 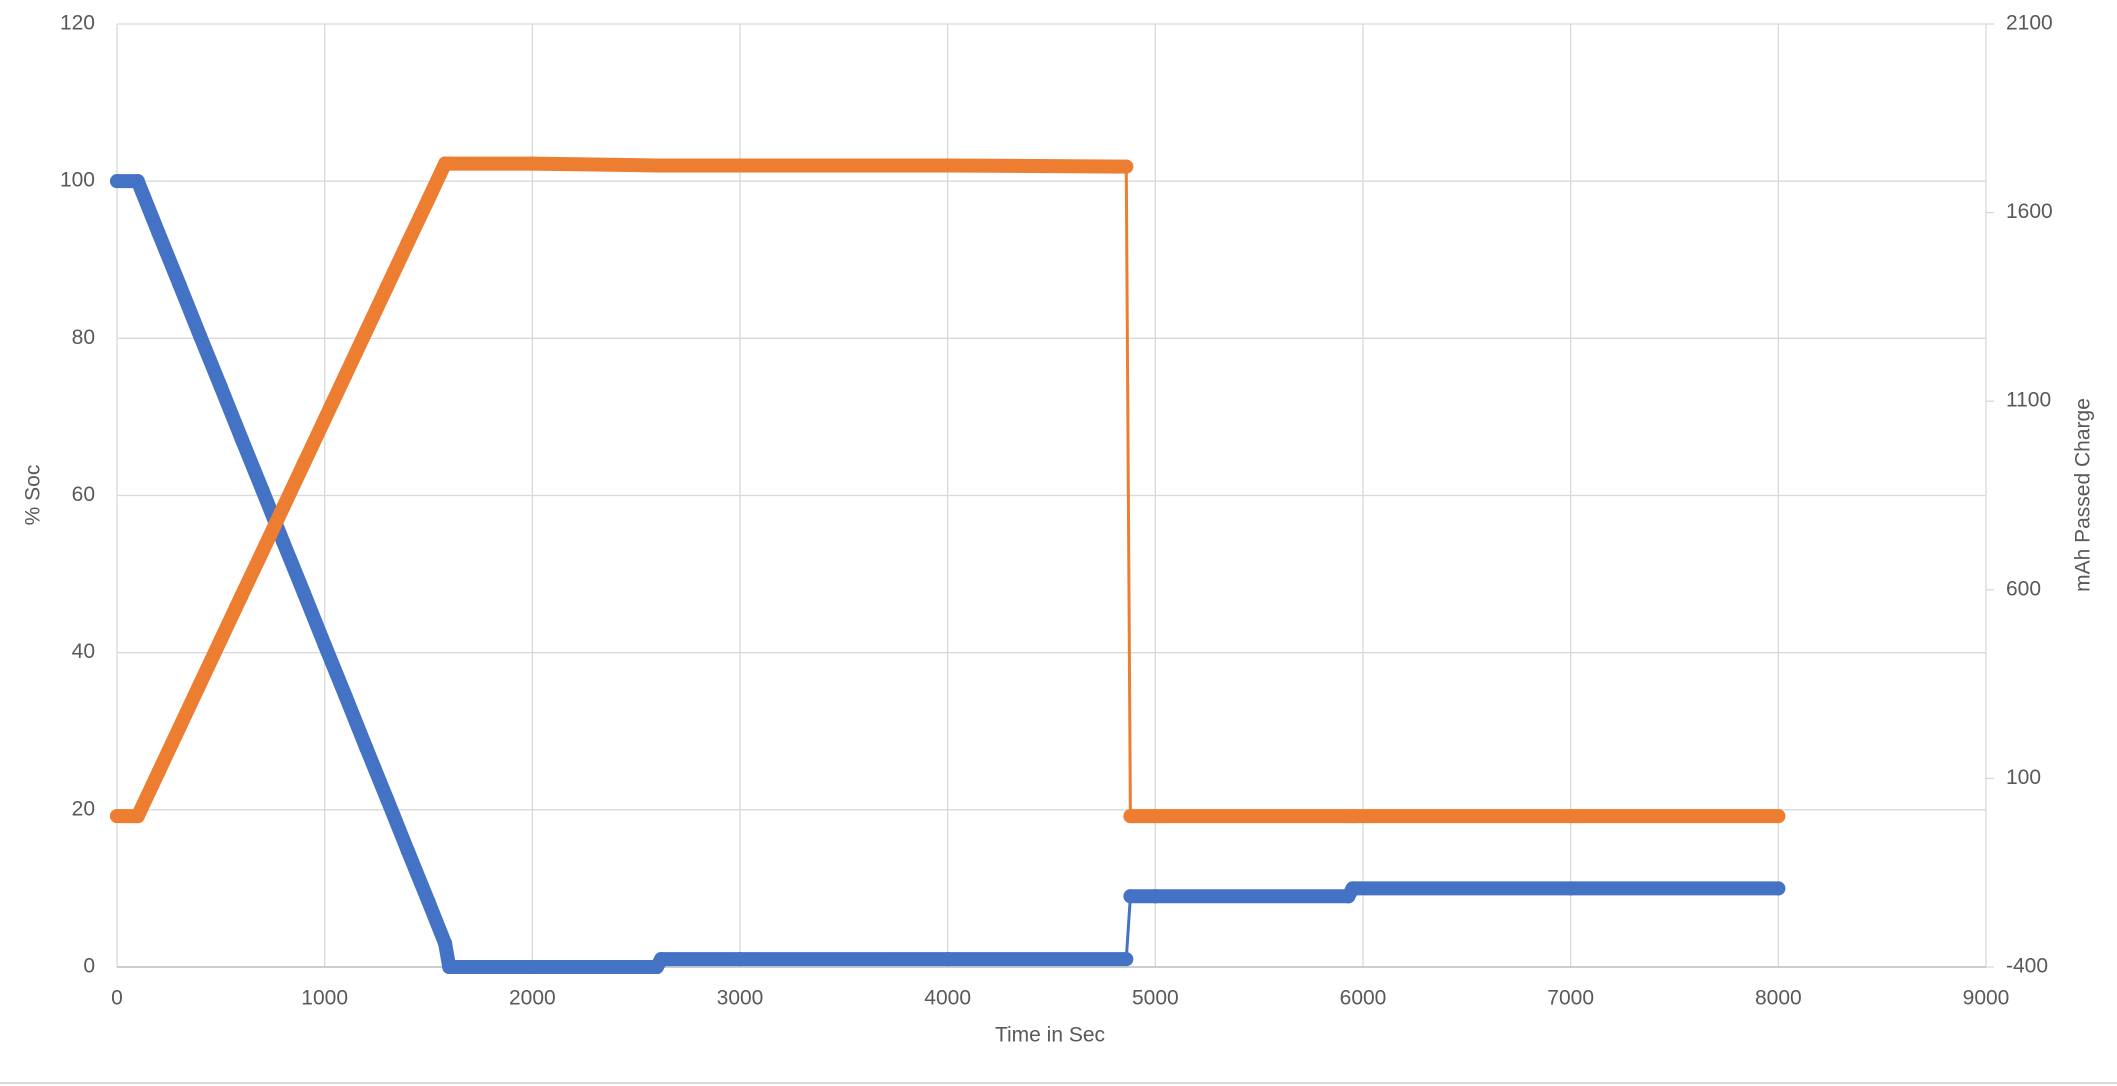 What do you see at coordinates (1570, 998) in the screenshot?
I see `x-tick-label: 7000` at bounding box center [1570, 998].